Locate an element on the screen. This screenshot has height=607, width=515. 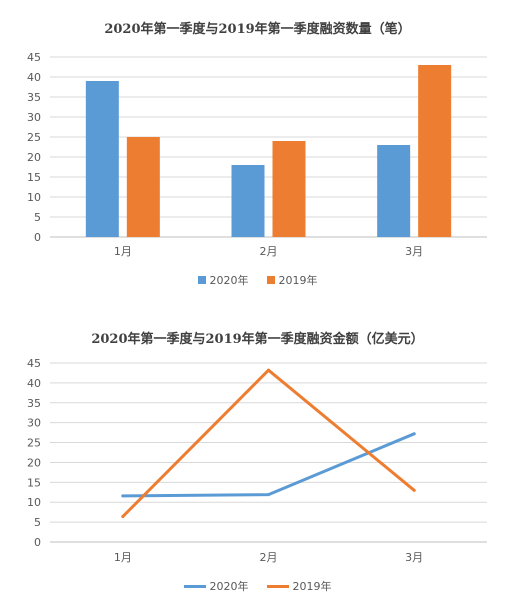
line-series-2020 is located at coordinates (268, 465).